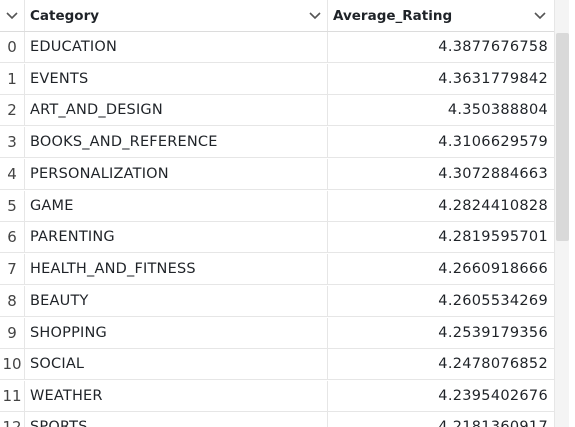  I want to click on rating-cell: 4.2181360917, so click(493, 423).